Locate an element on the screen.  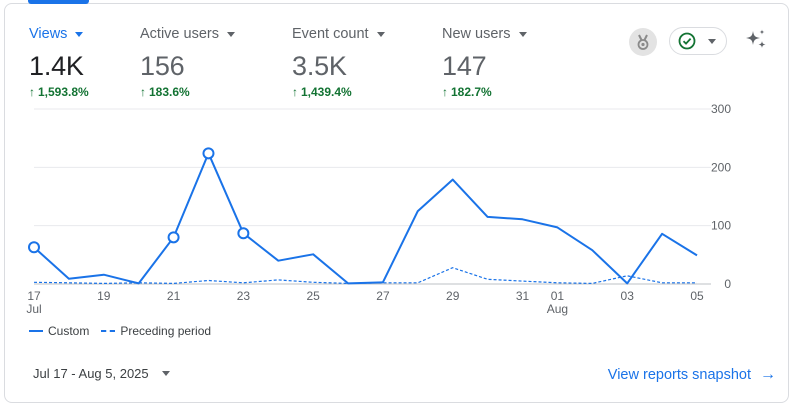
x-tick-label: 21 is located at coordinates (174, 296).